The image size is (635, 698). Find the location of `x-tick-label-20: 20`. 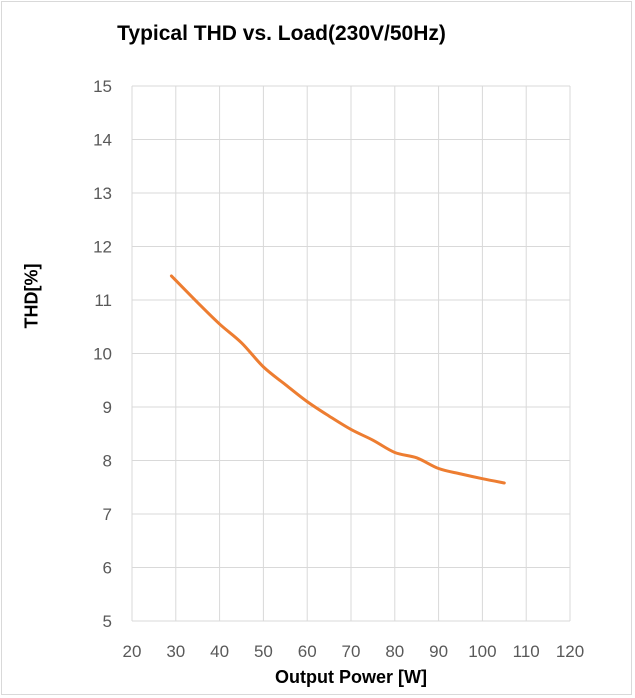

x-tick-label-20: 20 is located at coordinates (132, 651).